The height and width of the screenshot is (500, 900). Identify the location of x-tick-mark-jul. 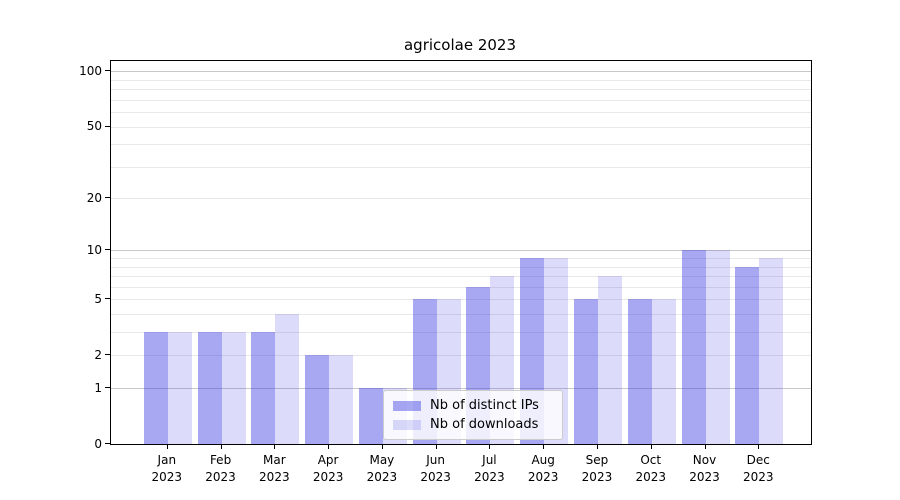
(490, 446).